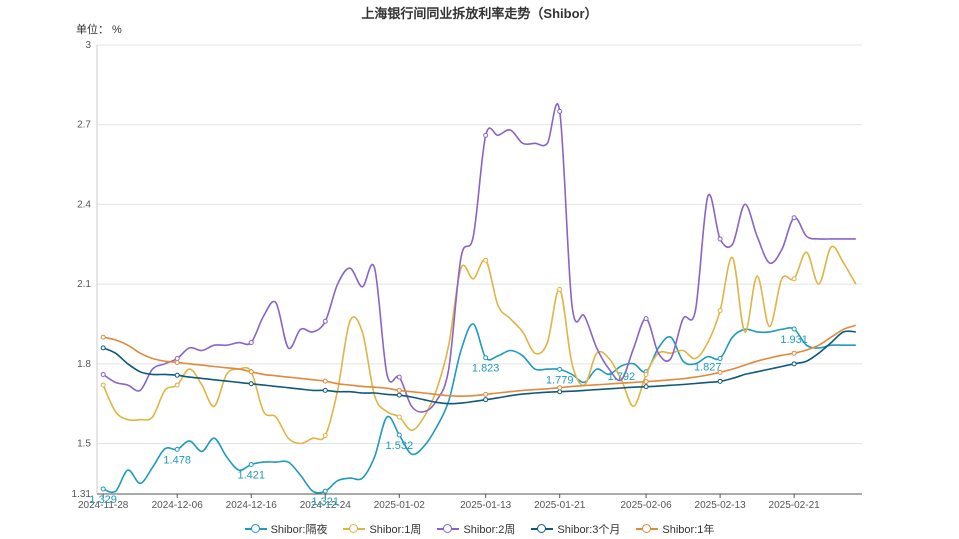  What do you see at coordinates (400, 446) in the screenshot?
I see `data-label: 1.532` at bounding box center [400, 446].